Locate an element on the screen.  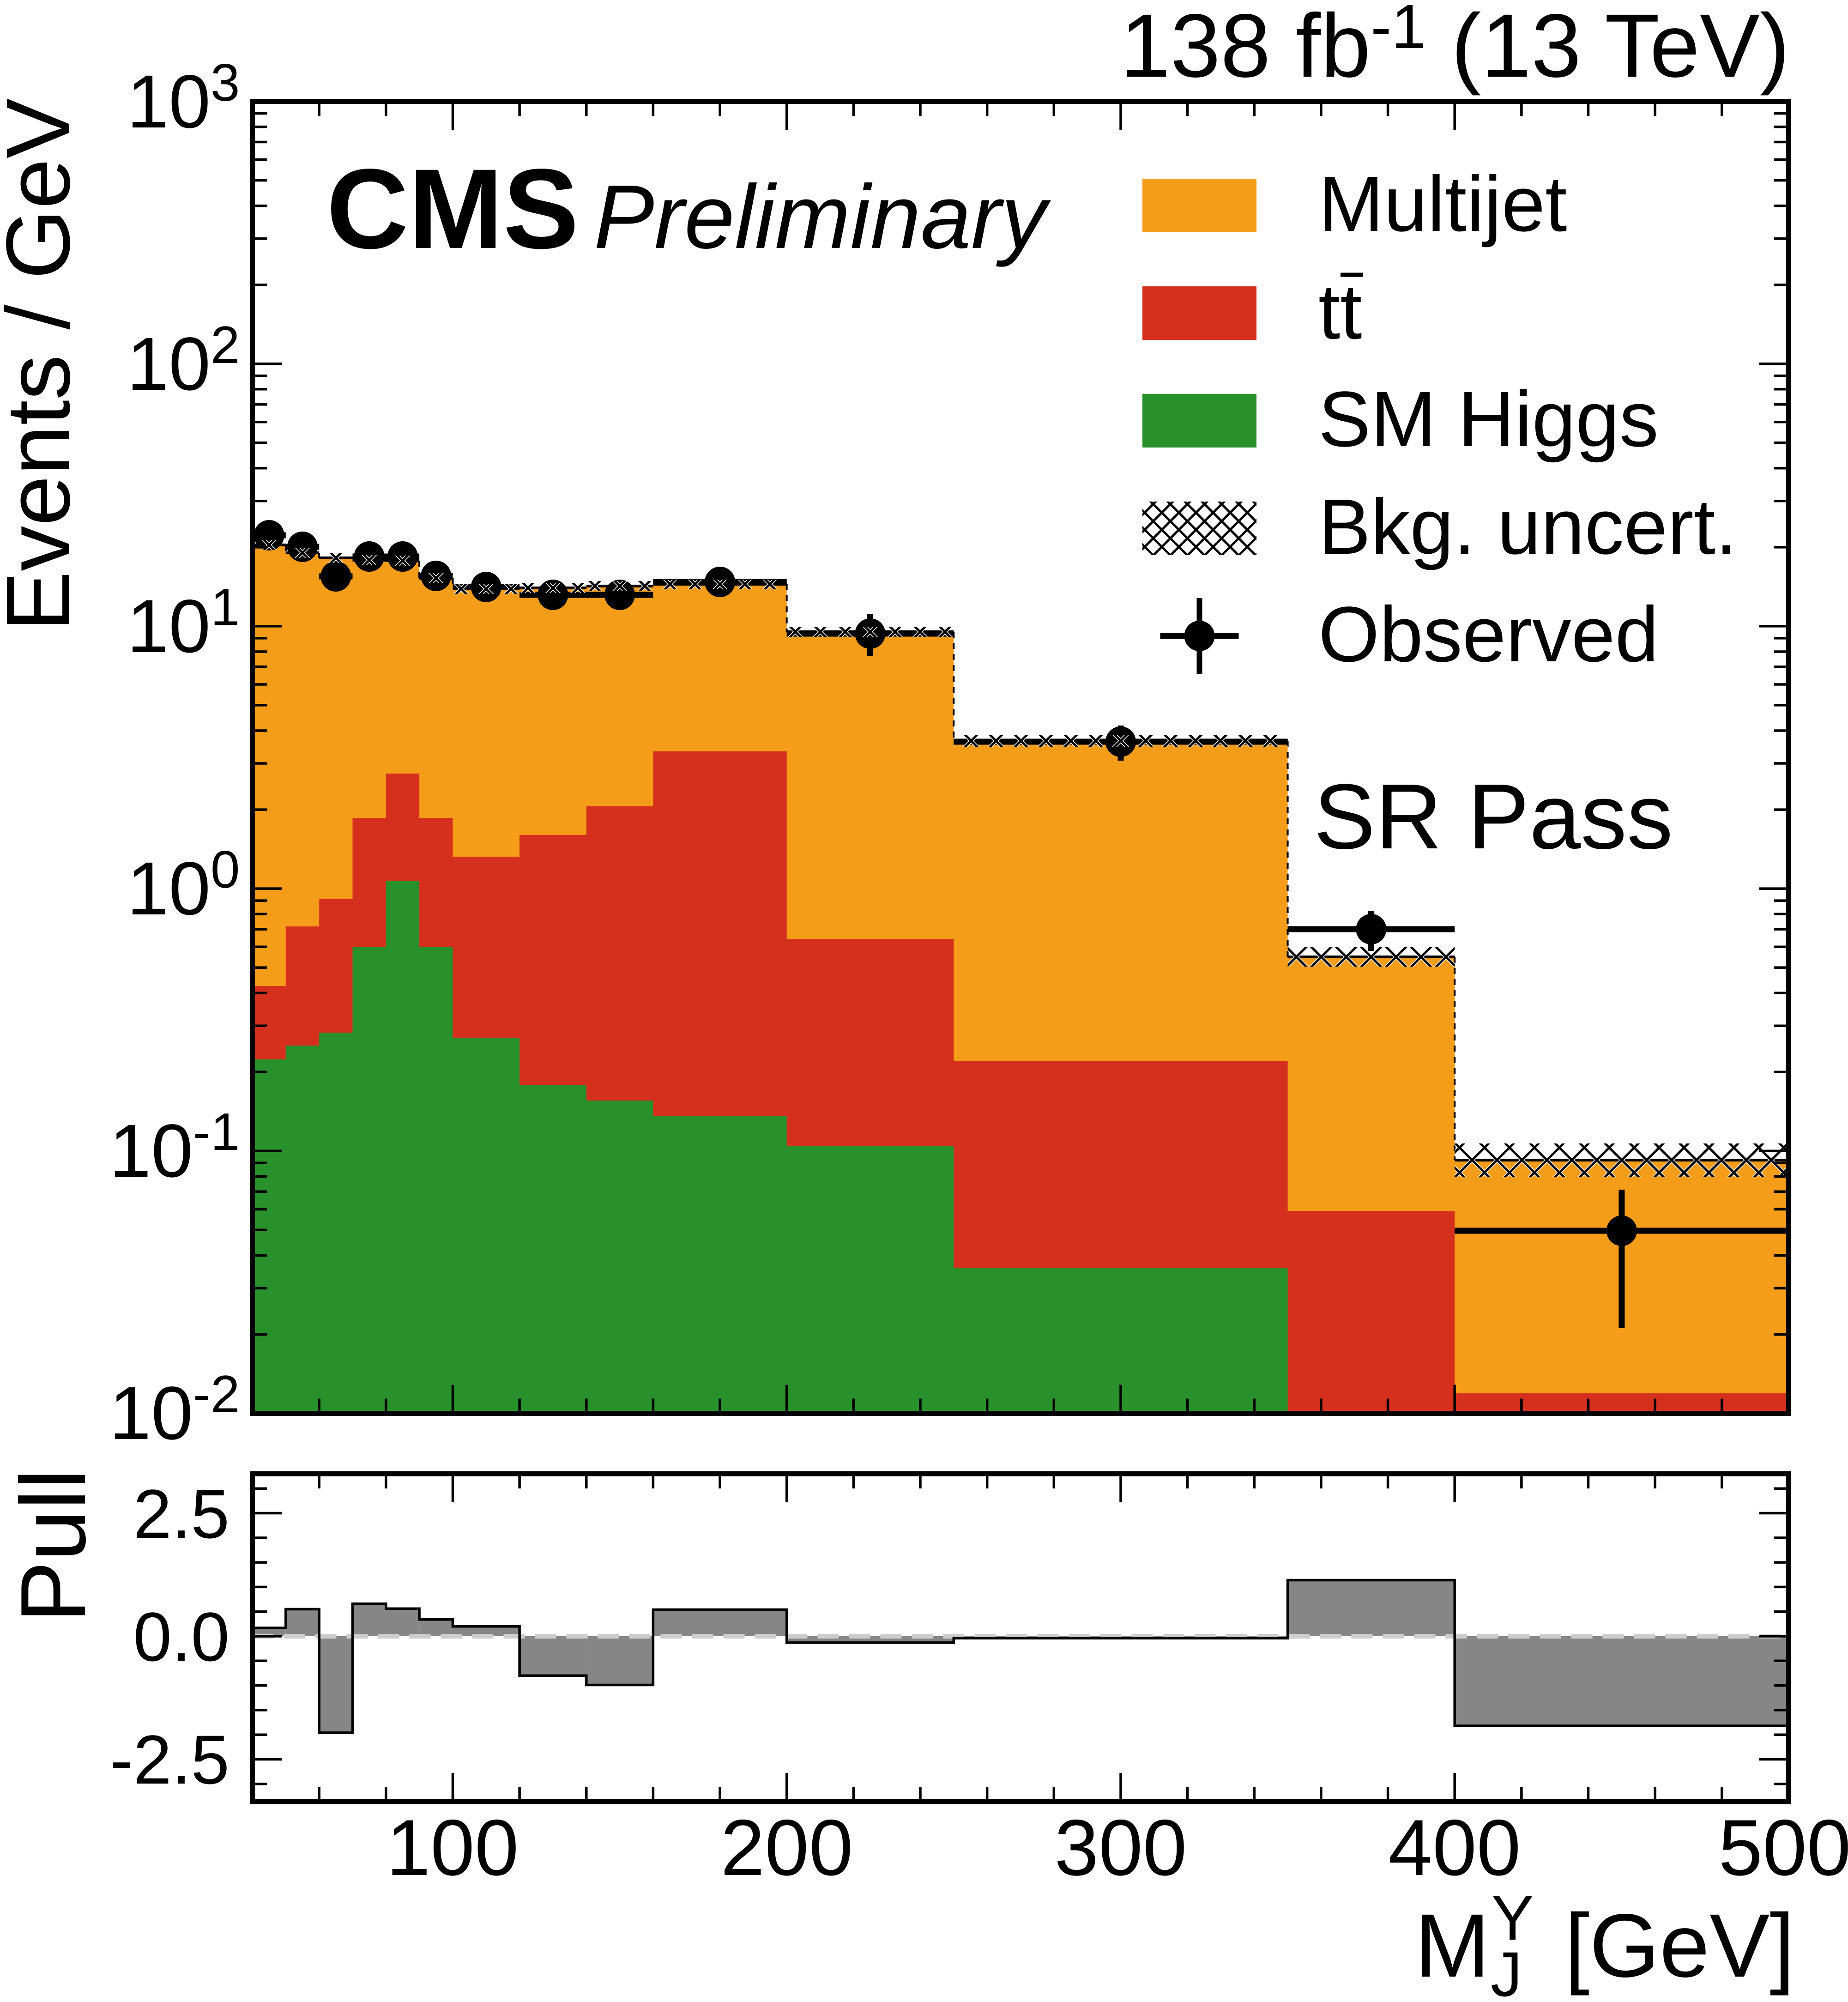
svg-text: 400 is located at coordinates (1455, 1847).